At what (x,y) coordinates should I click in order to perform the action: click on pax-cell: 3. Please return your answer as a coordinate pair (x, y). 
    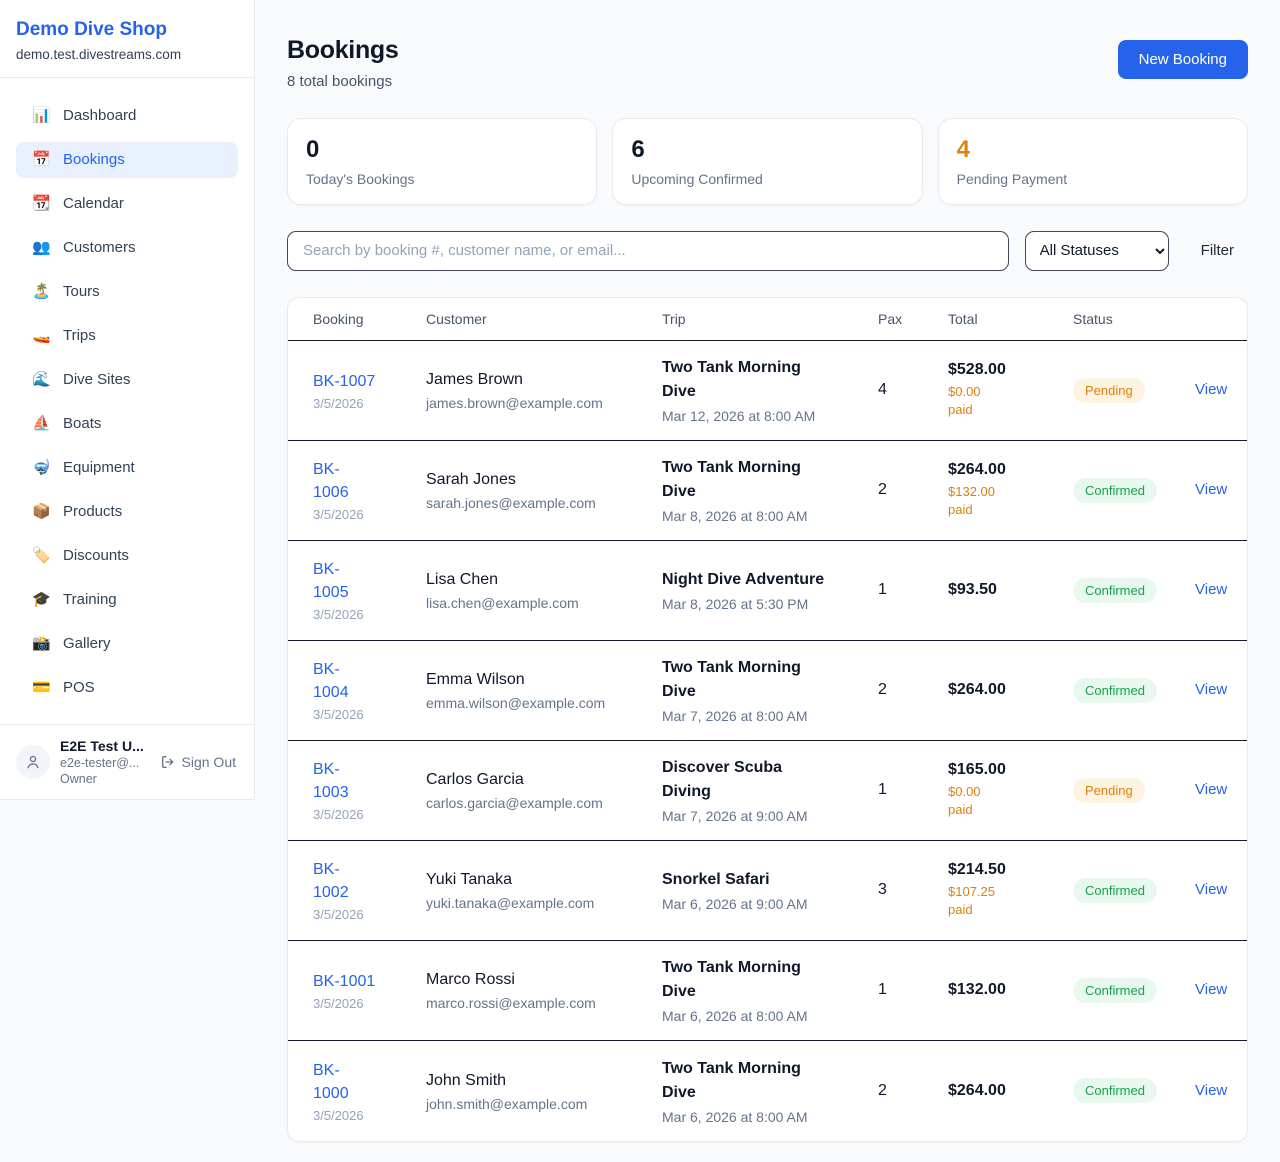
    Looking at the image, I should click on (882, 890).